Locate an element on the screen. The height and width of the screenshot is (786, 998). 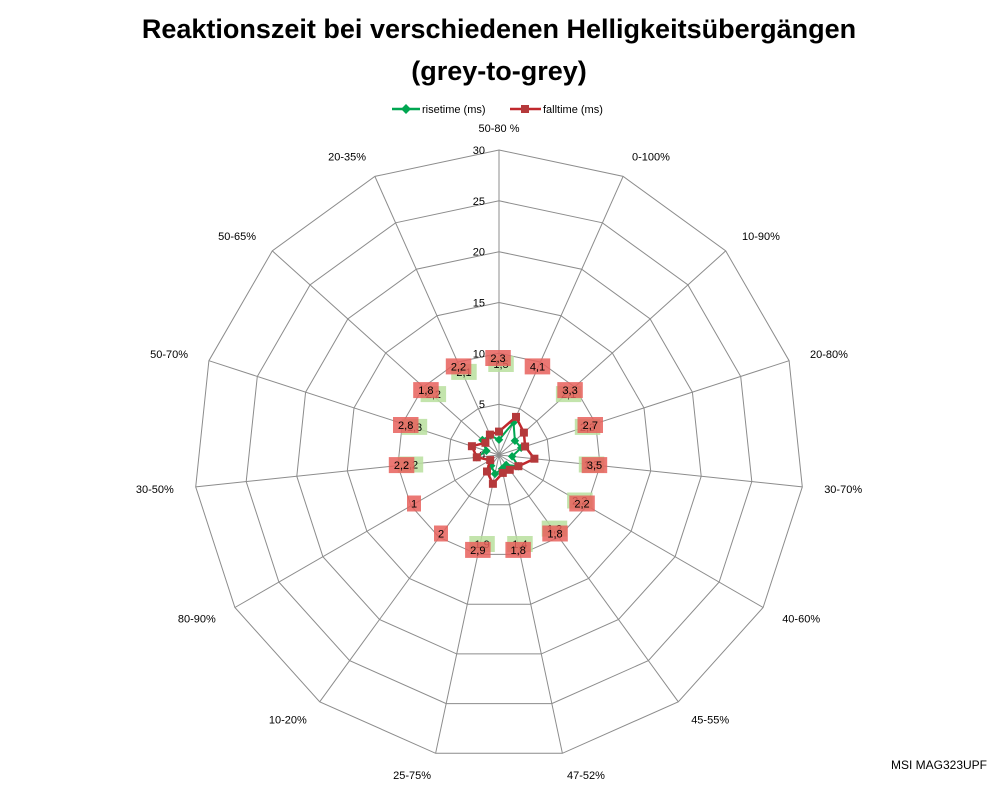
category-label-13: 50-65% is located at coordinates (237, 237).